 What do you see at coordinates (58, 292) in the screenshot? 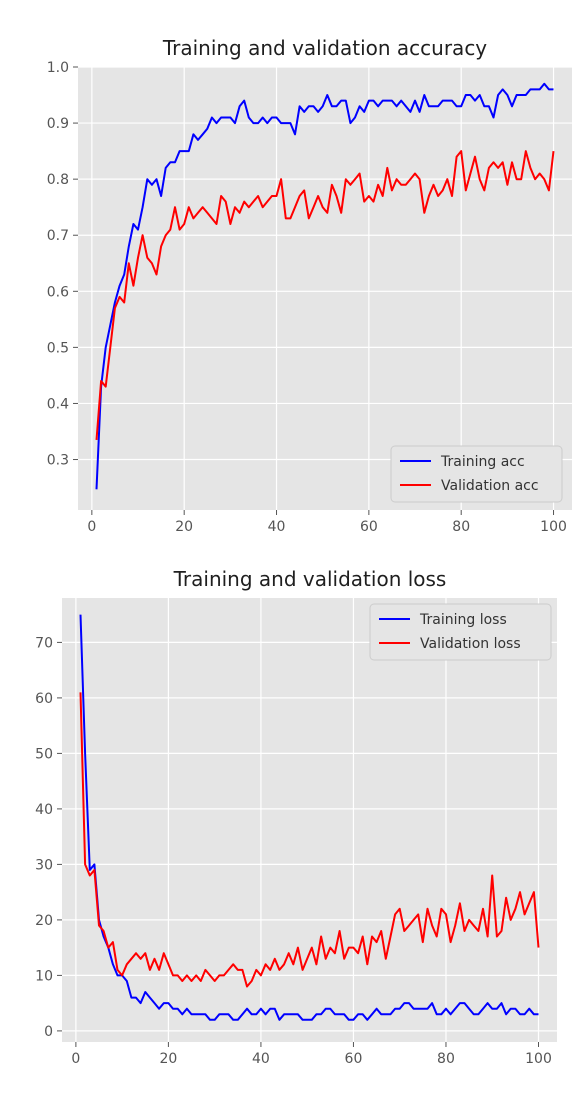
I see `y-tick-label: 0.6` at bounding box center [58, 292].